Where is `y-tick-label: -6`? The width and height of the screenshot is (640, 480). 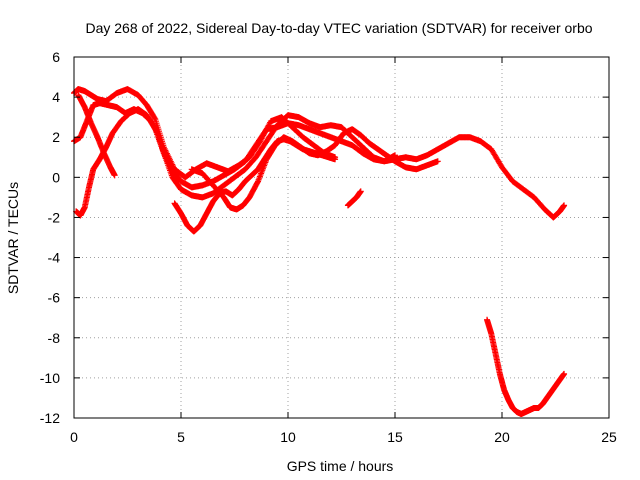 y-tick-label: -6 is located at coordinates (54, 298).